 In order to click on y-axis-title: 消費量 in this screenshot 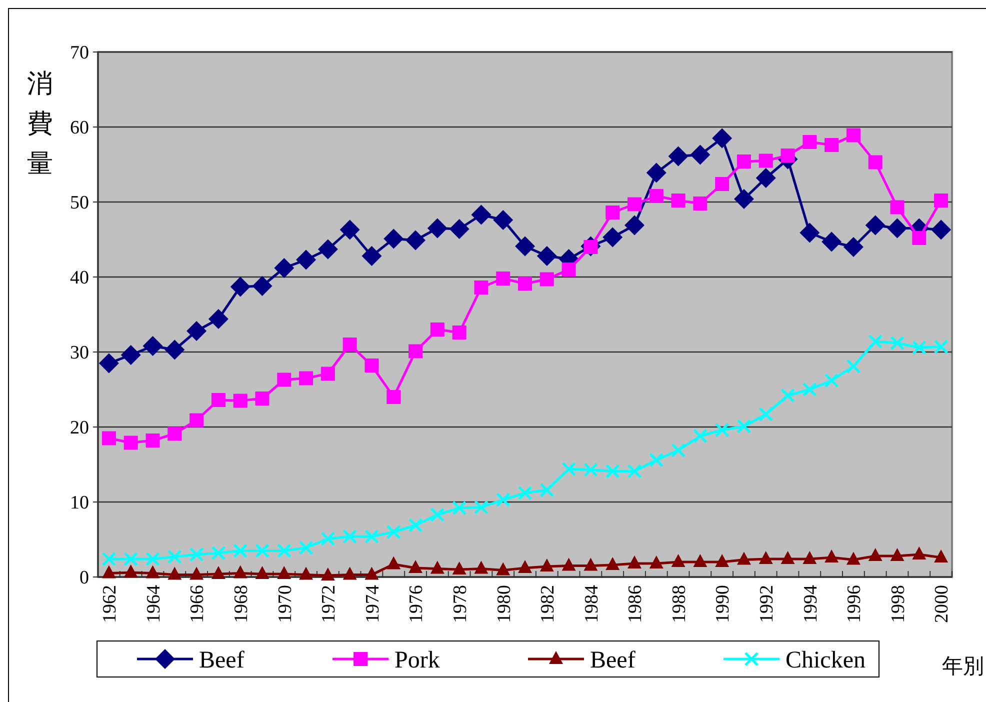, I will do `click(40, 123)`.